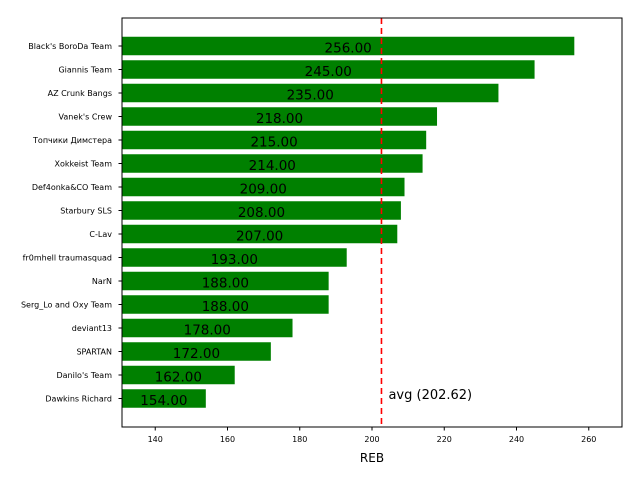 This screenshot has width=640, height=480. Describe the element at coordinates (299, 439) in the screenshot. I see `x-tick-label: 180` at that location.